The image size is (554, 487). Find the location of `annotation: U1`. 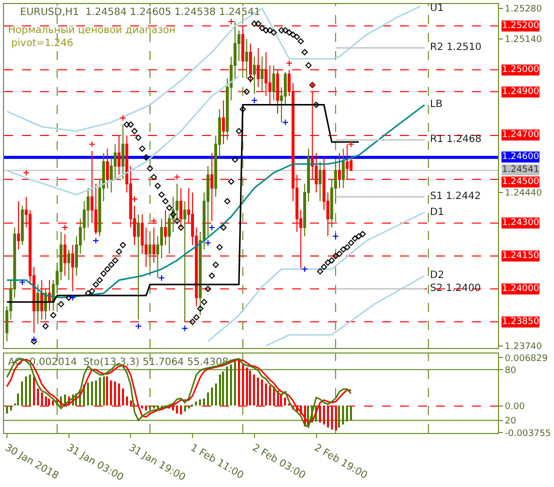

annotation: U1 is located at coordinates (437, 8).